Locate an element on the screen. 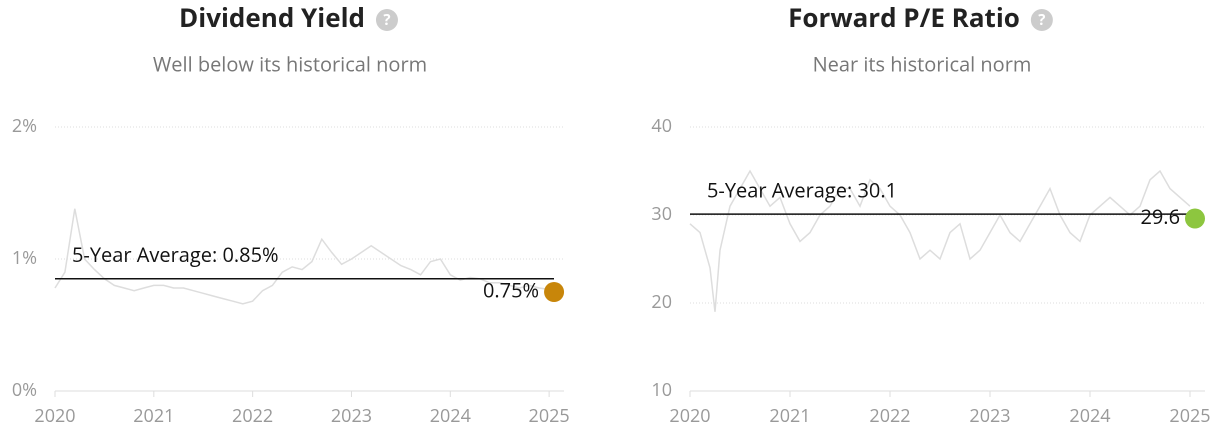 The image size is (1226, 447). data-line is located at coordinates (940, 240).